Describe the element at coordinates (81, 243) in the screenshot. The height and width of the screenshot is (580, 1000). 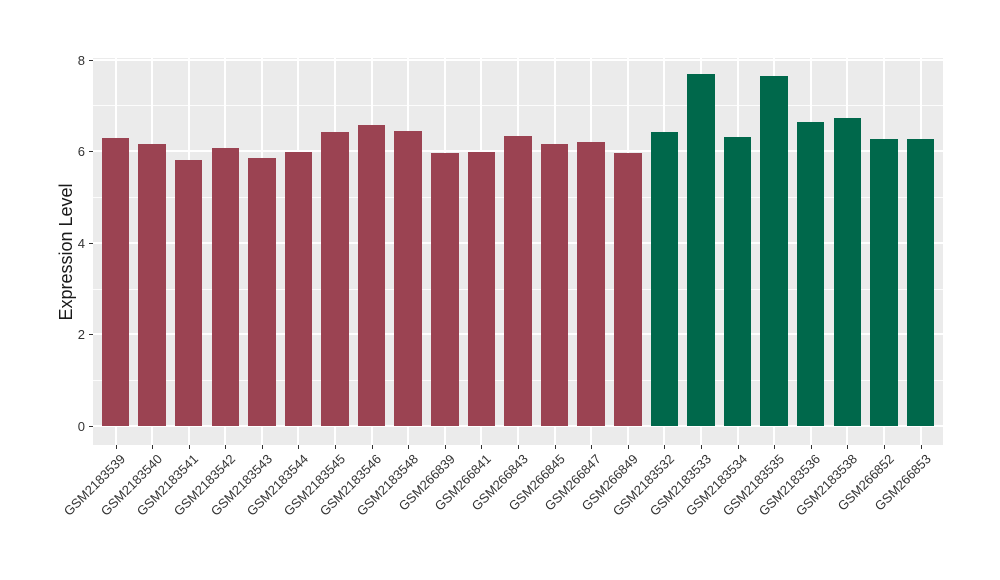
I see `y-tick-label: 4` at that location.